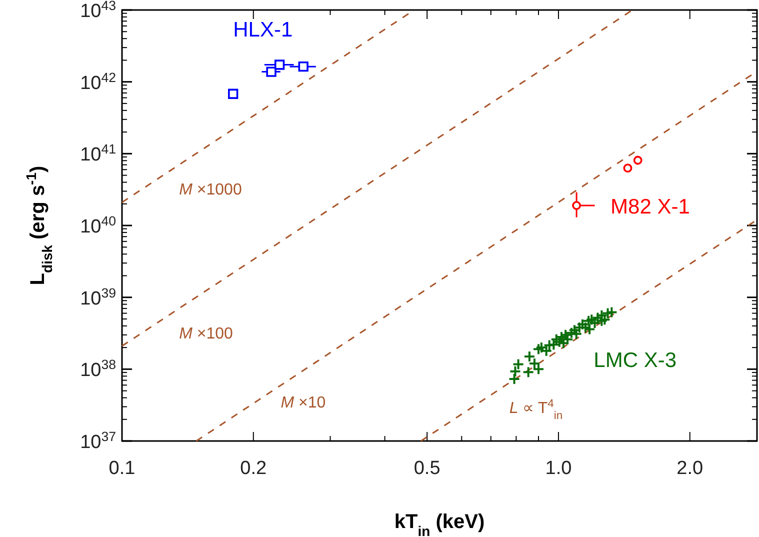 This screenshot has width=759, height=537. Describe the element at coordinates (98, 297) in the screenshot. I see `y-tick-label: 10$^{39}$` at that location.